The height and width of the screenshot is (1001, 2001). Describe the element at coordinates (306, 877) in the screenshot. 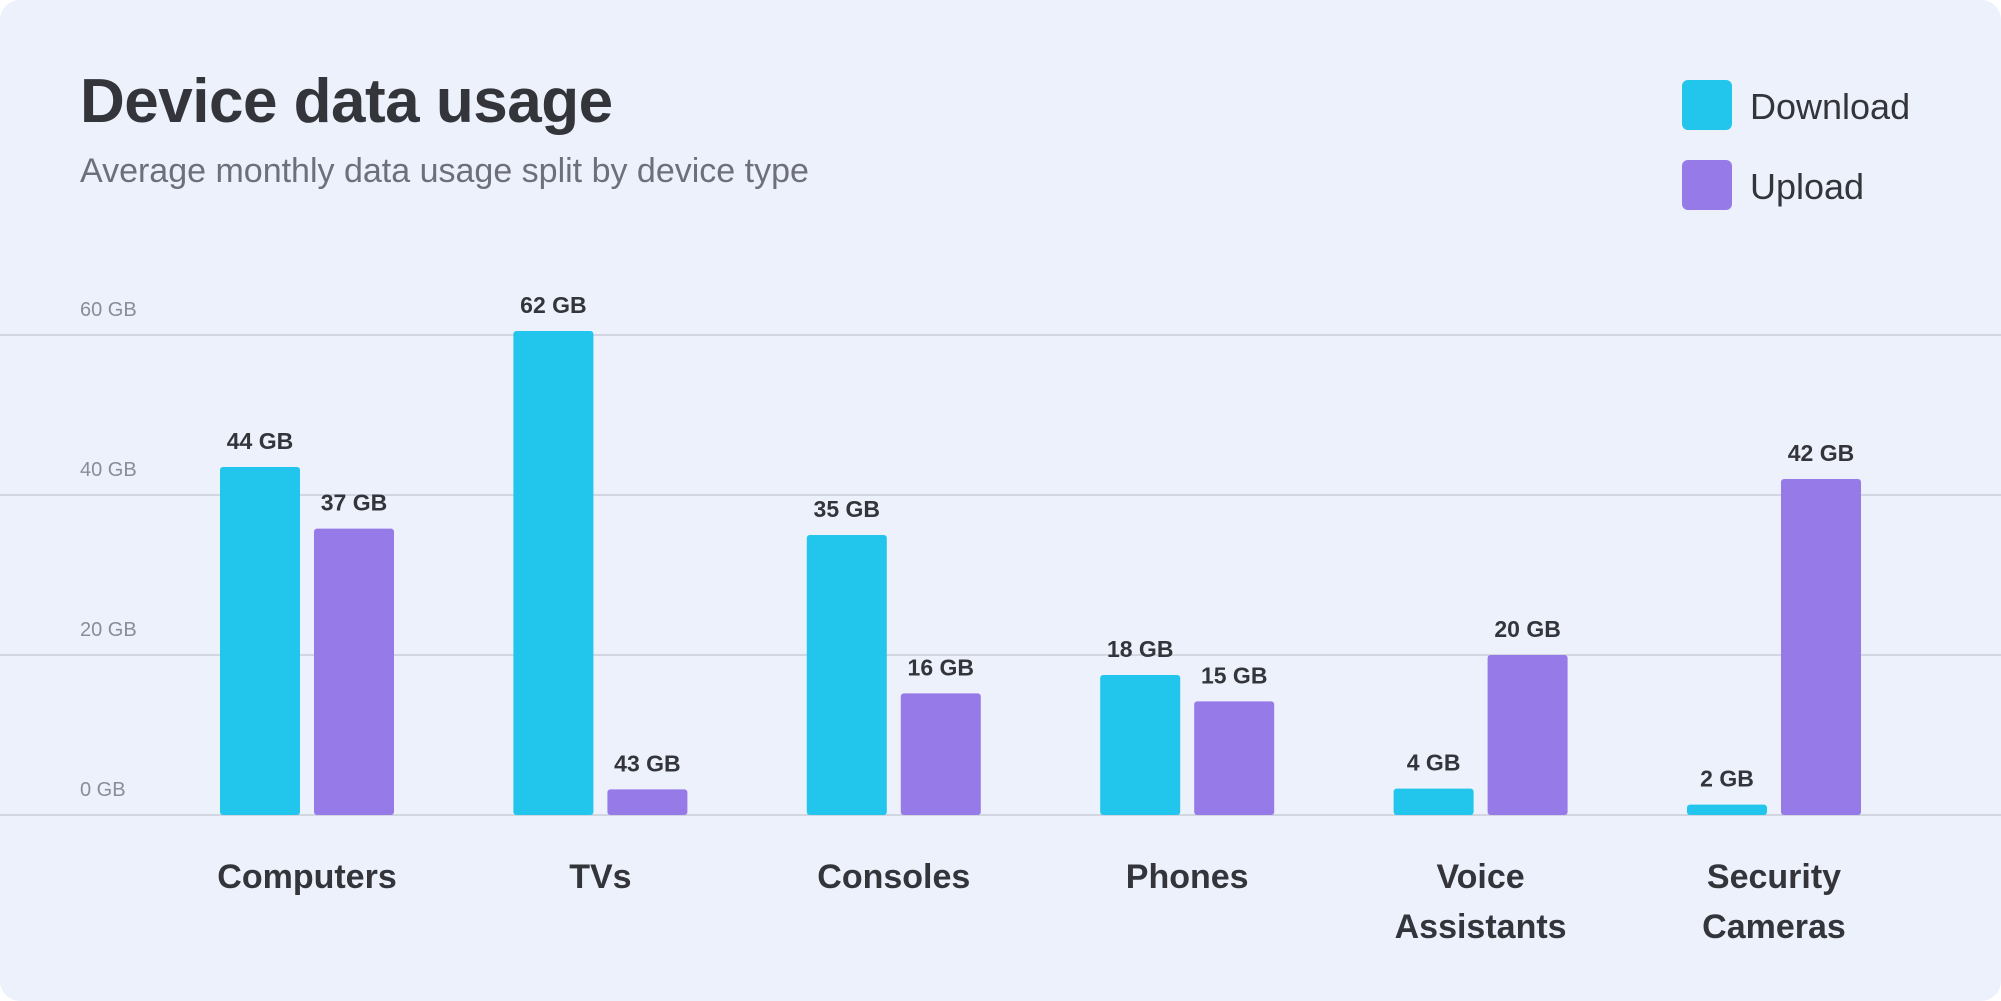

I see `category-label-computers: Computers` at that location.